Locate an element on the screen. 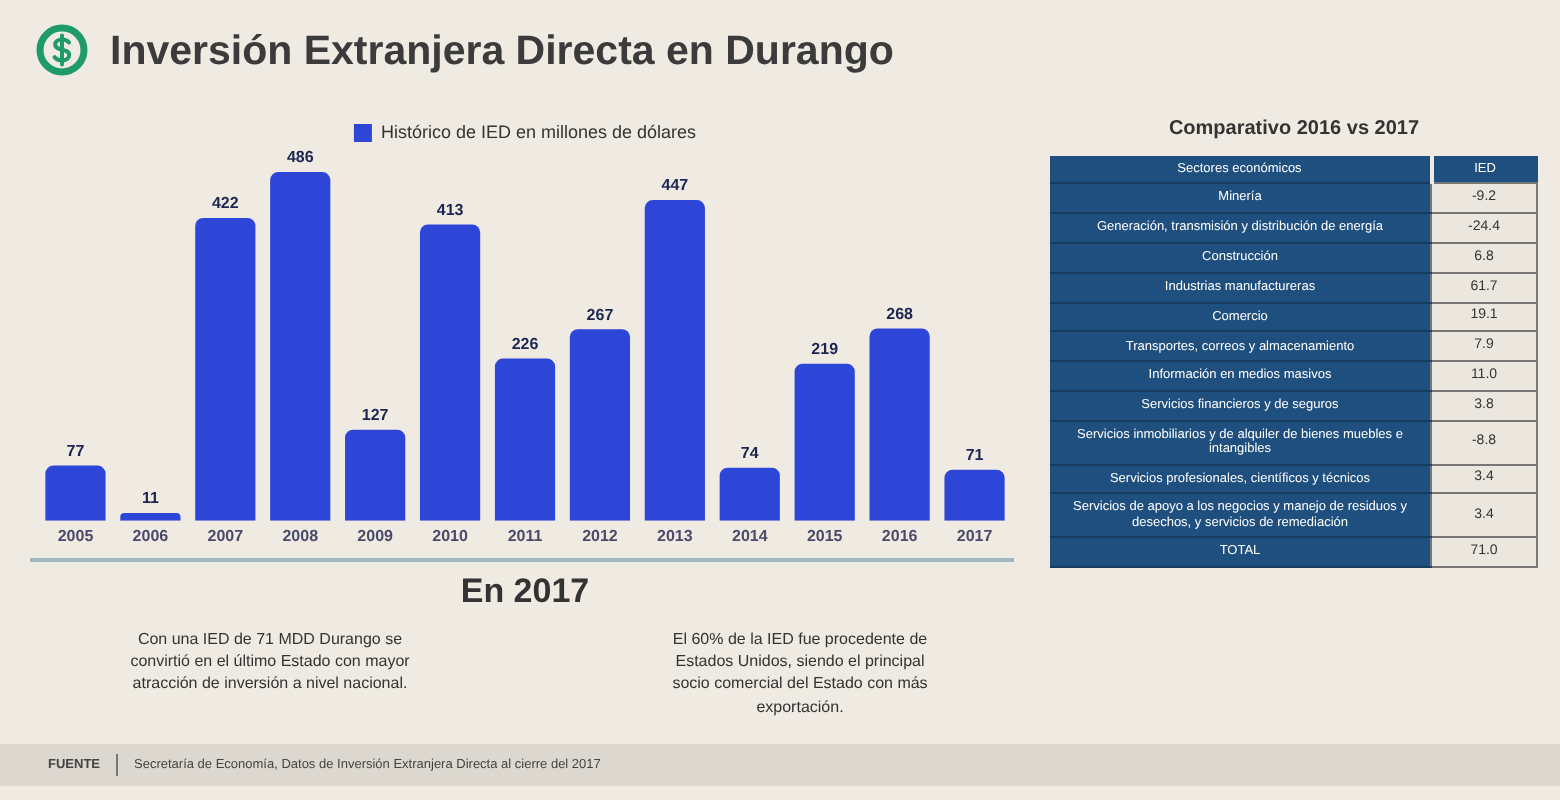 This screenshot has width=1560, height=800. data-label: 267 is located at coordinates (600, 314).